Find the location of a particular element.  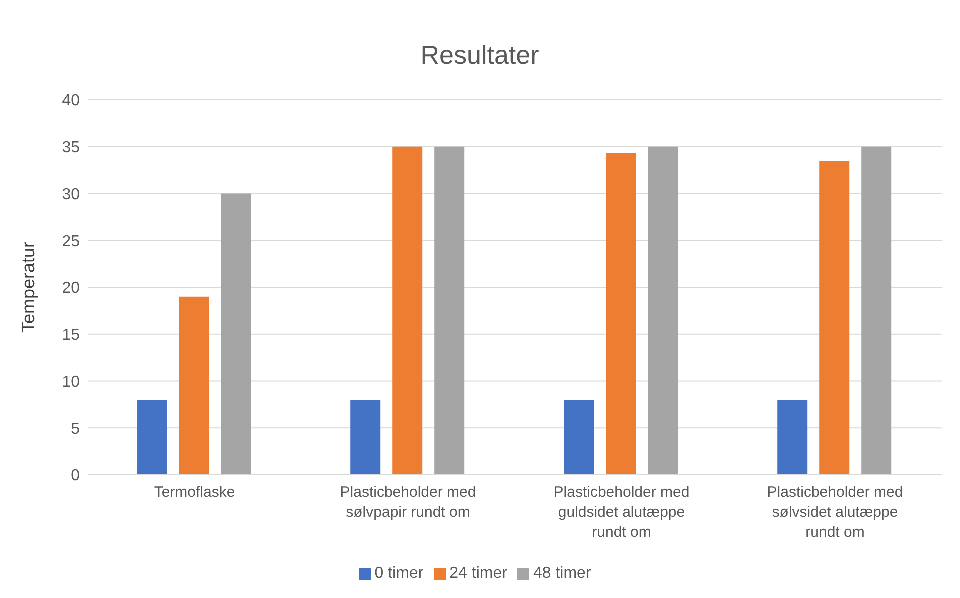

y-tick-label: 40 is located at coordinates (71, 101).